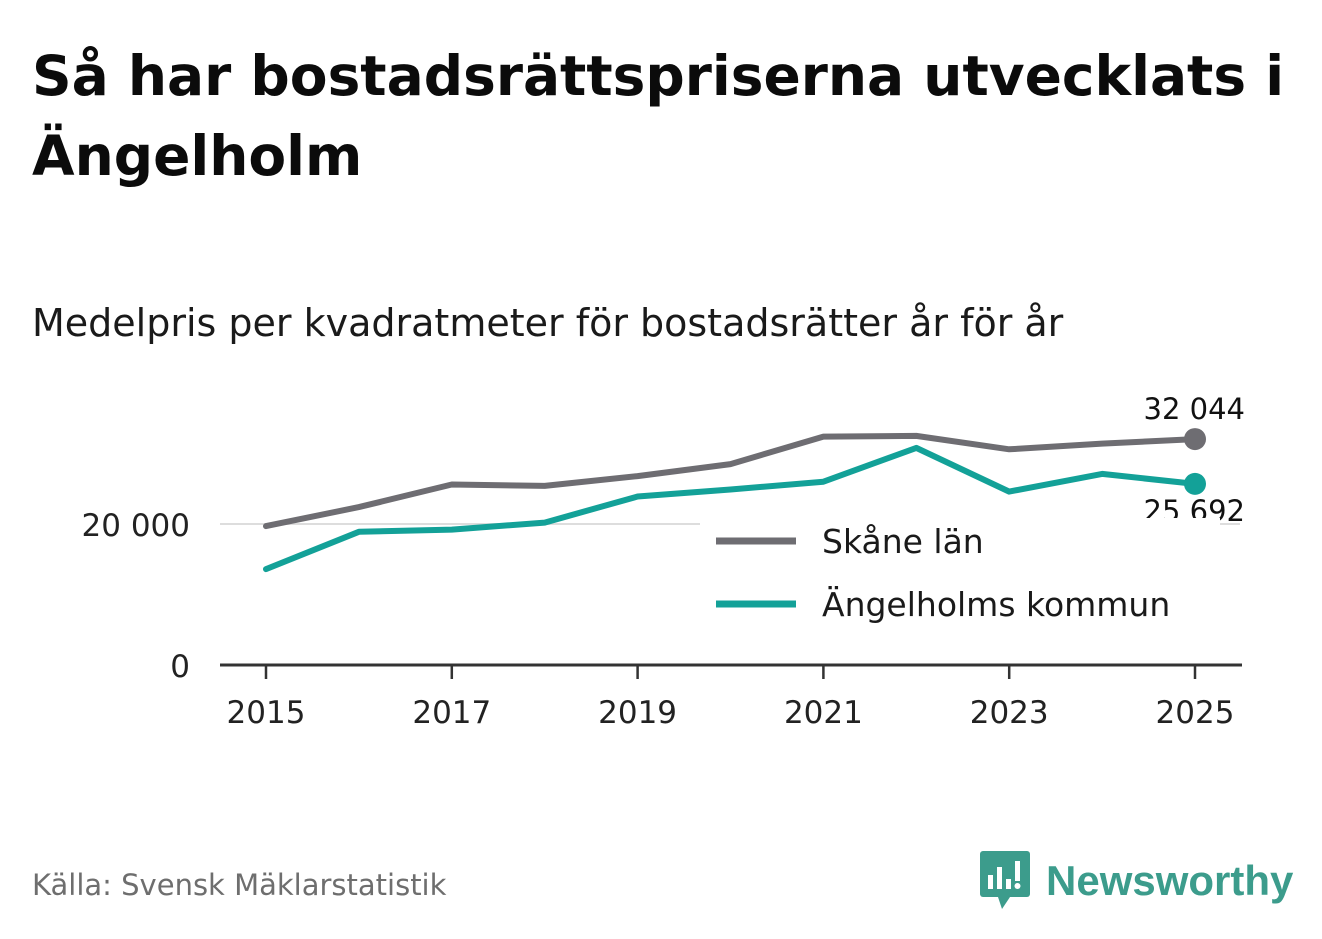 The height and width of the screenshot is (939, 1322). Describe the element at coordinates (180, 667) in the screenshot. I see `y-tick-label: 0` at that location.